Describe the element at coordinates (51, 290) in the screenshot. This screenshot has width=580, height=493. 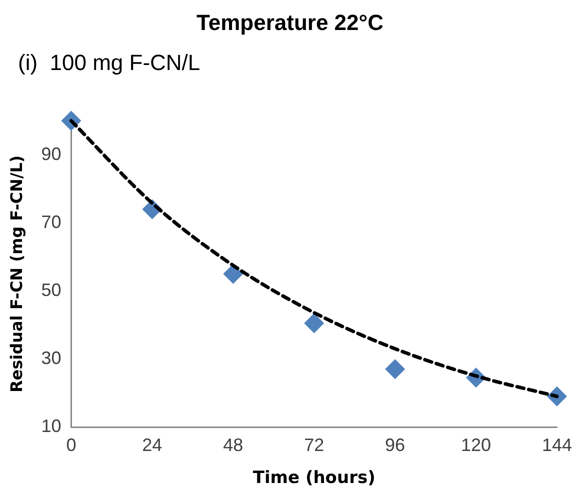
I see `y-tick-label: 50` at that location.